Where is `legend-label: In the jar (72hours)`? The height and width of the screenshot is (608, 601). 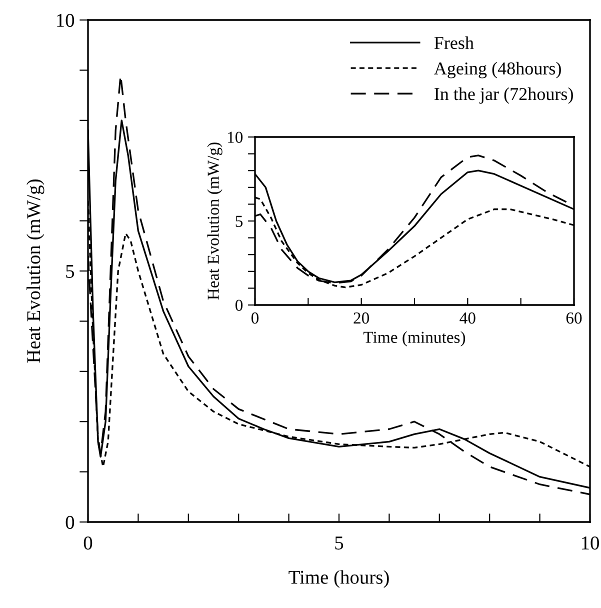
legend-label: In the jar (72hours) is located at coordinates (503, 95).